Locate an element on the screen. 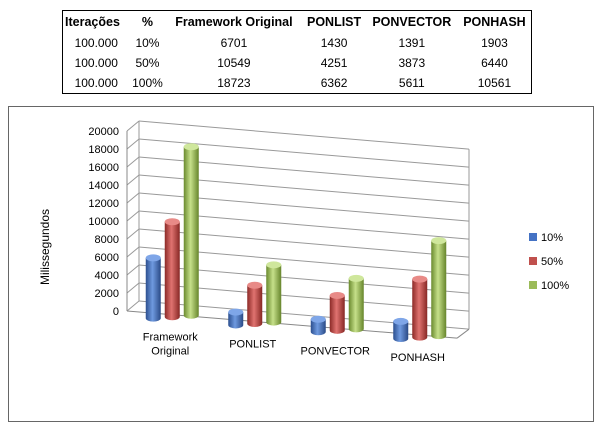  table-cell: 18723 is located at coordinates (234, 83).